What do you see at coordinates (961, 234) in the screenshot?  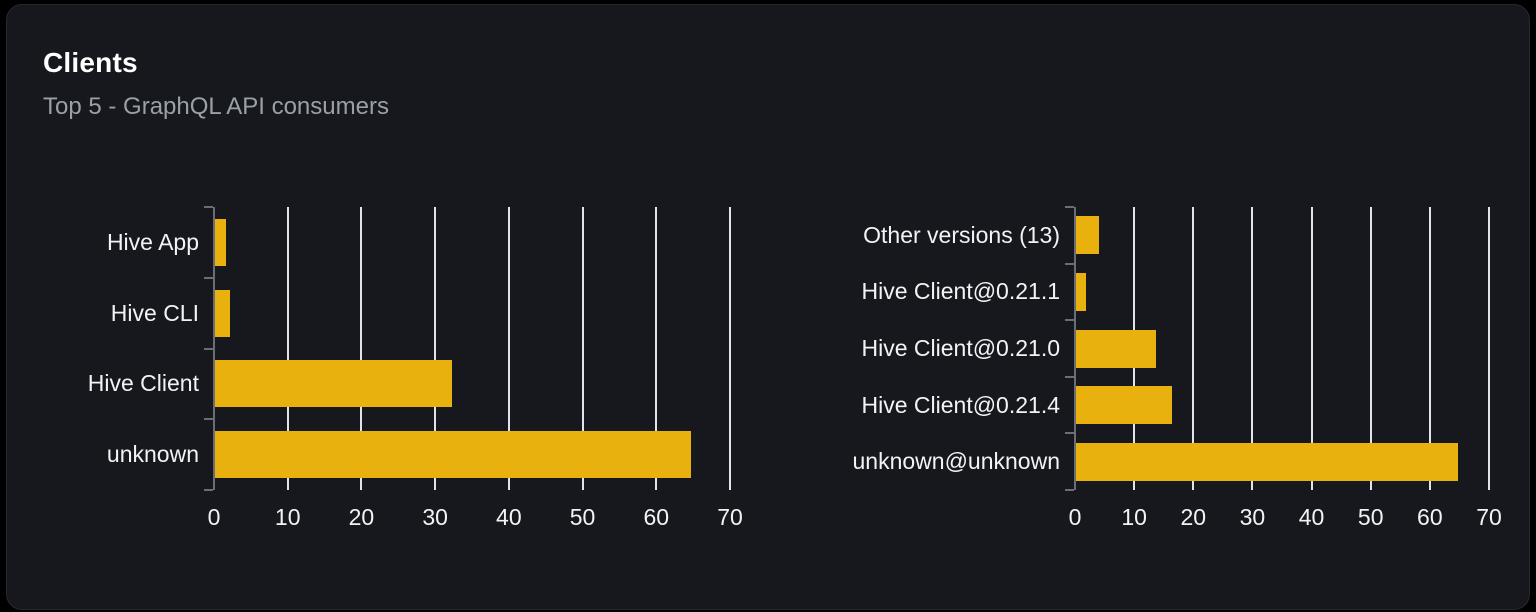 I see `category-label: Other versions (13)` at bounding box center [961, 234].